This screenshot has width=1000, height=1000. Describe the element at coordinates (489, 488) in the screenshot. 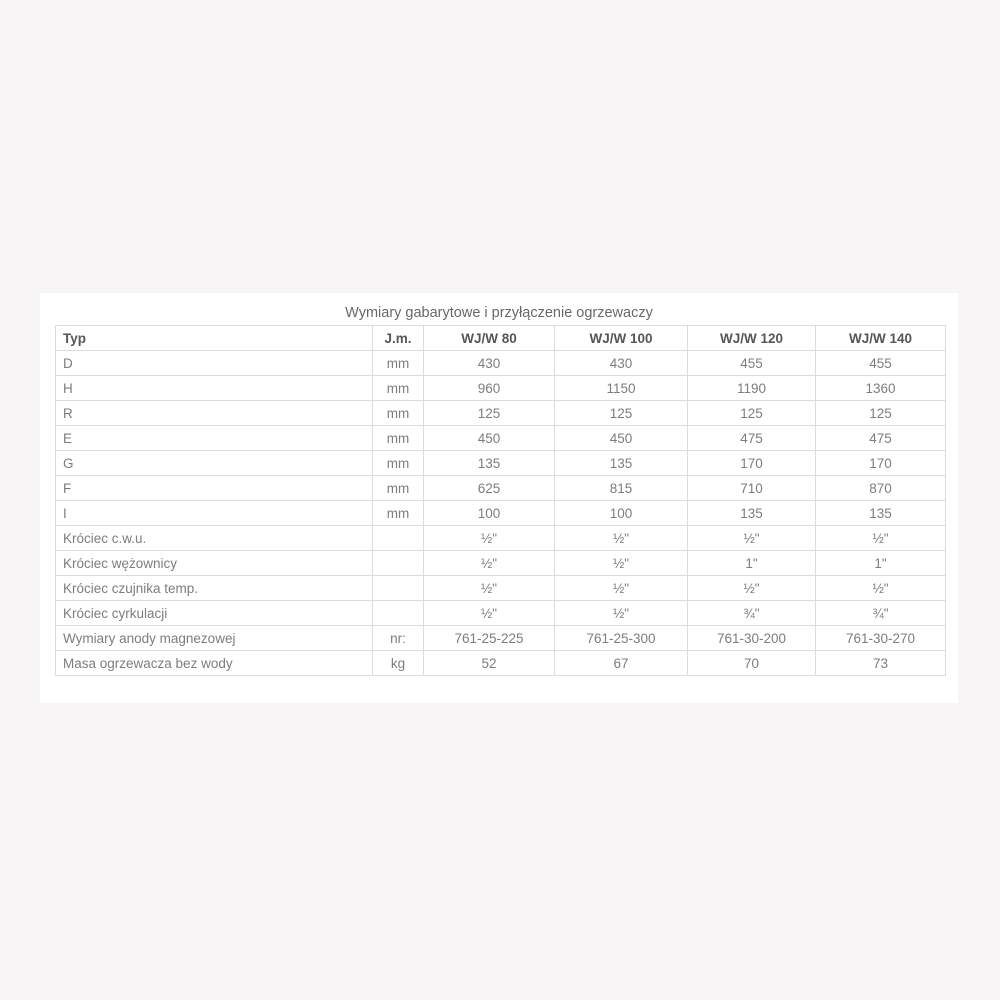

I see `row-value: 625` at that location.